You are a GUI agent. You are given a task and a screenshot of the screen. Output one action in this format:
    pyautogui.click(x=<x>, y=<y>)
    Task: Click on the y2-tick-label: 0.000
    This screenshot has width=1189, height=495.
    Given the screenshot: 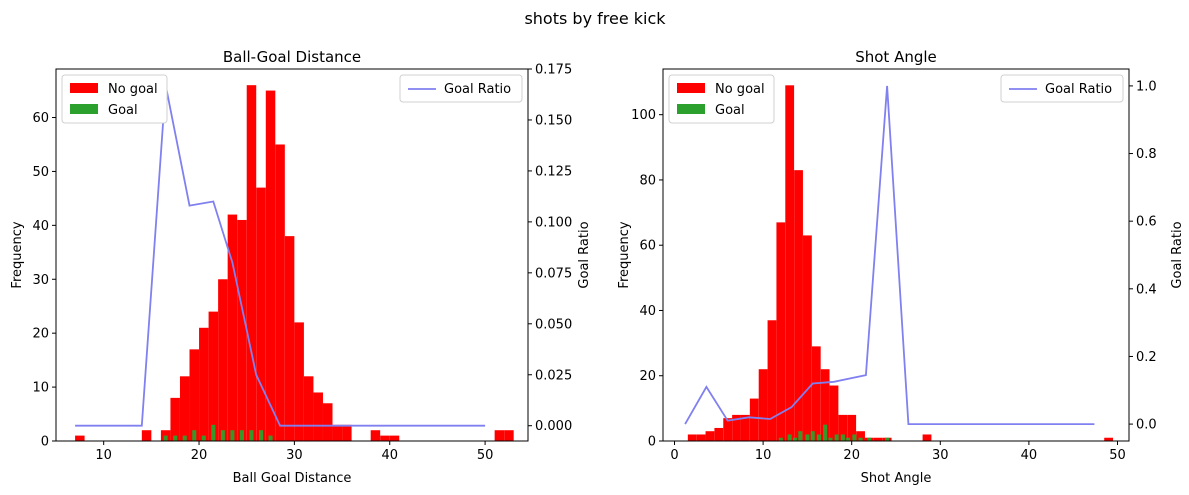 What is the action you would take?
    pyautogui.click(x=553, y=426)
    